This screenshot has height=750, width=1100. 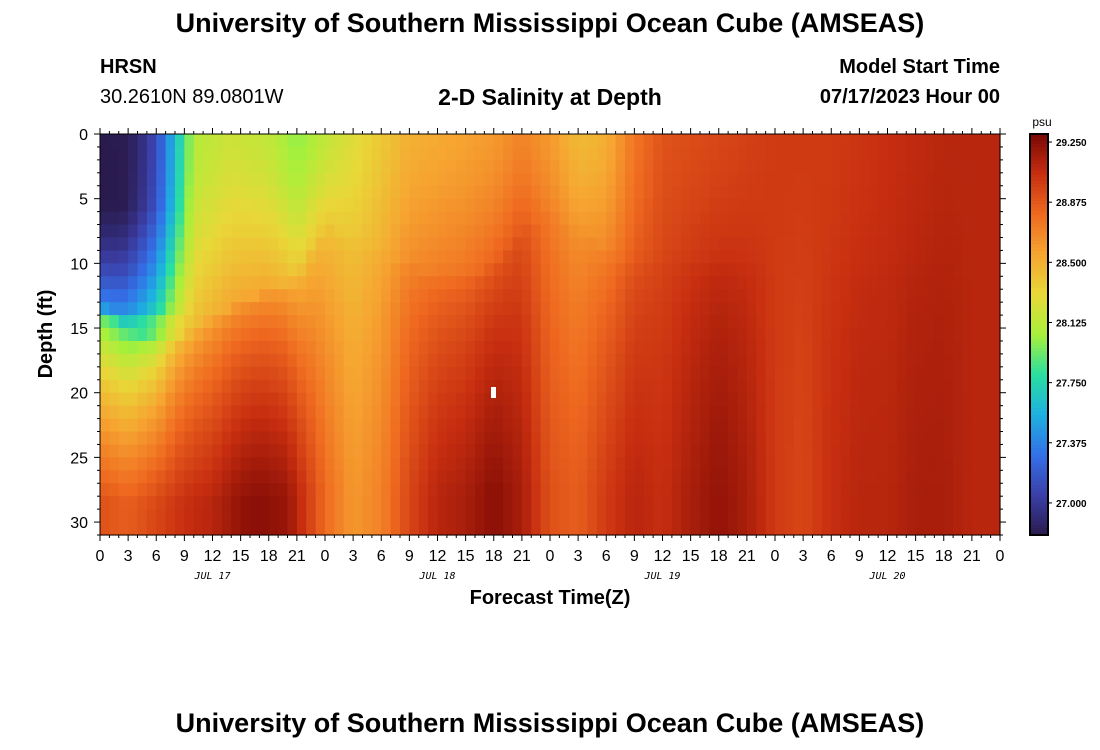 What do you see at coordinates (1071, 263) in the screenshot?
I see `colorbar-tick-label: 28.500` at bounding box center [1071, 263].